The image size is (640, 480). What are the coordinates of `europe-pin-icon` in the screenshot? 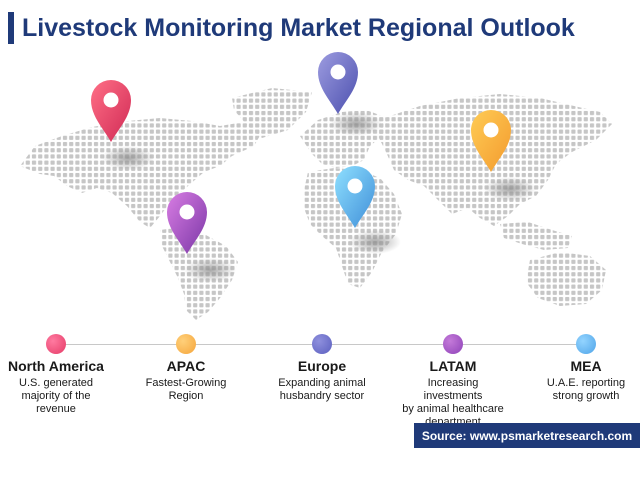 It's located at (338, 83).